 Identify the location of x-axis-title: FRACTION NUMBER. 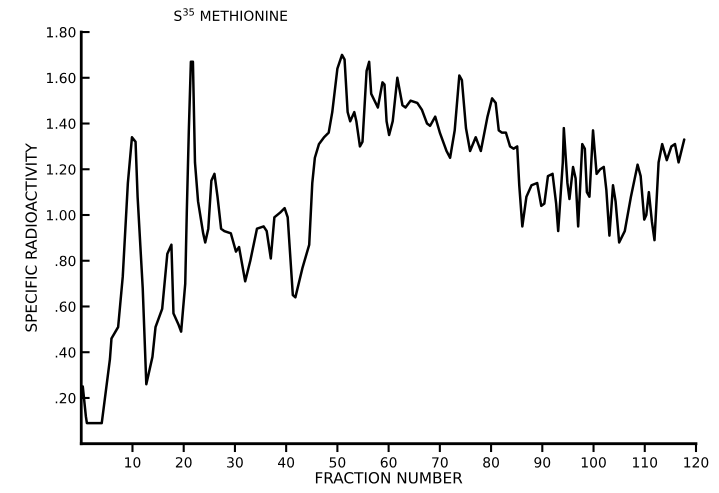
(389, 478).